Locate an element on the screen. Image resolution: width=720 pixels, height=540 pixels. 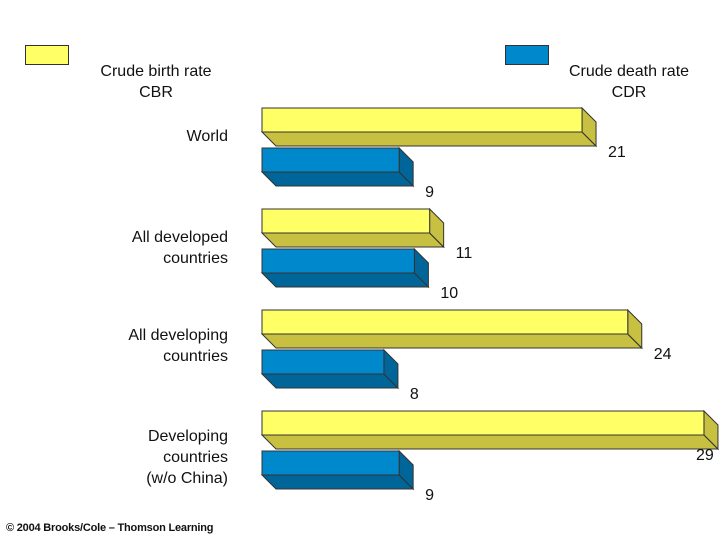
legend-death-line1: Crude death rate is located at coordinates (629, 71).